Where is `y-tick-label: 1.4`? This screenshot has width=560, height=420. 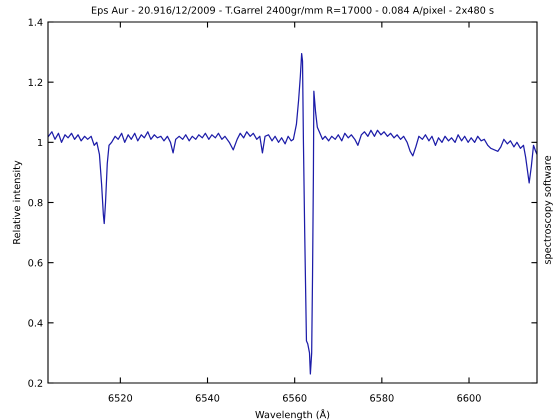 y-tick-label: 1.4 is located at coordinates (35, 22).